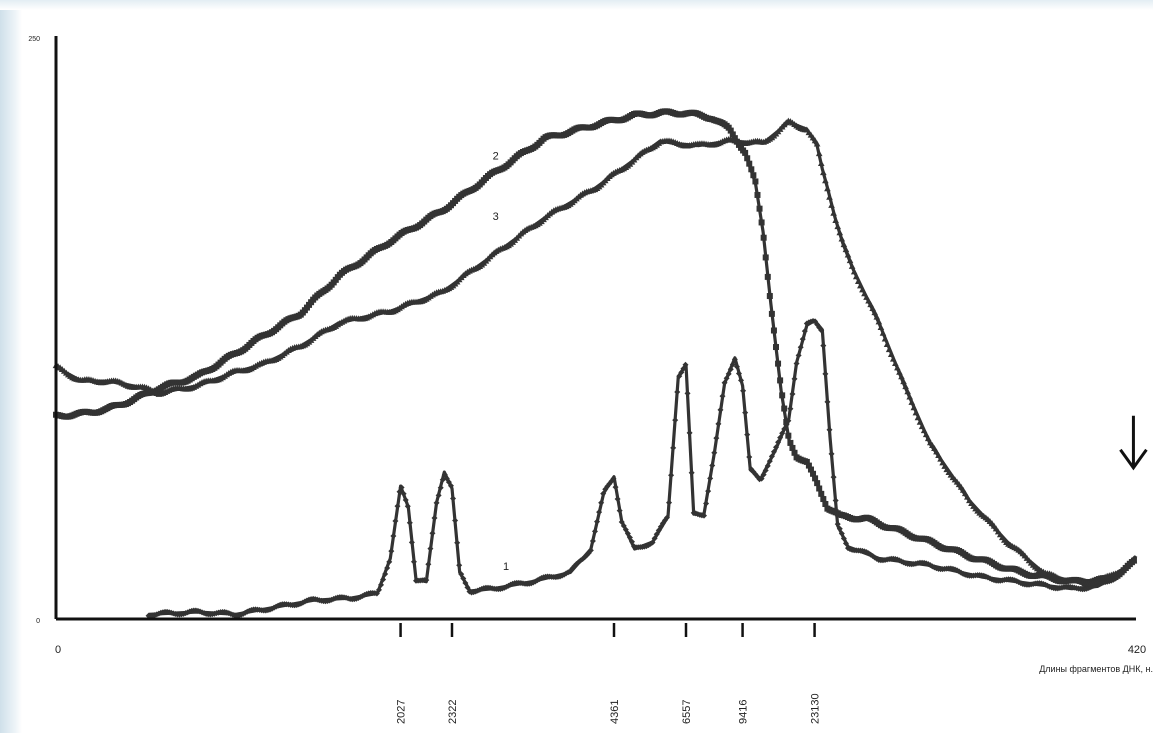 This screenshot has width=1153, height=733. I want to click on series-label-2: 2, so click(496, 157).